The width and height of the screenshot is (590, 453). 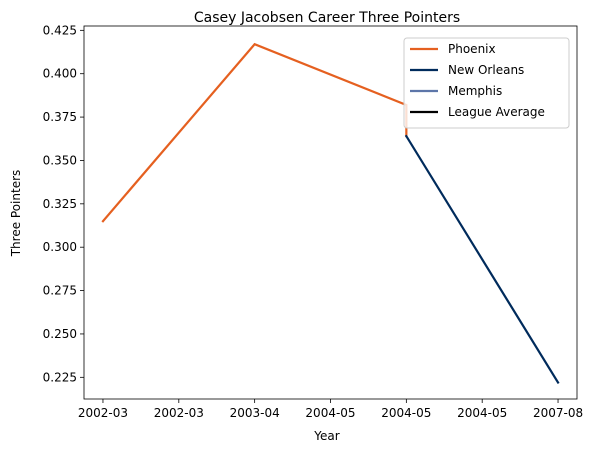 I want to click on y-tick-label: 0.250, so click(x=60, y=334).